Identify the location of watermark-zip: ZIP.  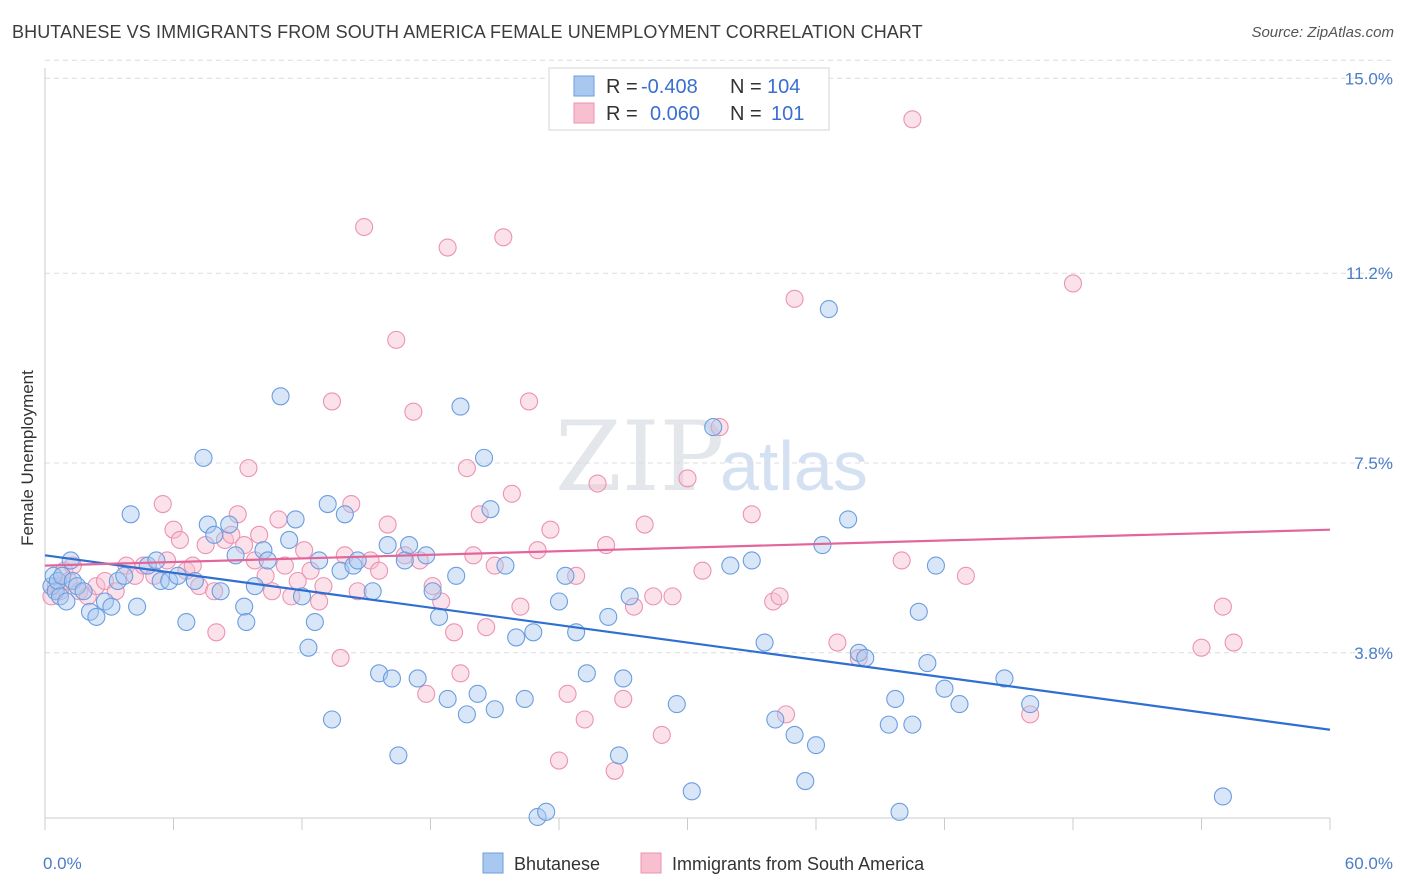
(639, 457).